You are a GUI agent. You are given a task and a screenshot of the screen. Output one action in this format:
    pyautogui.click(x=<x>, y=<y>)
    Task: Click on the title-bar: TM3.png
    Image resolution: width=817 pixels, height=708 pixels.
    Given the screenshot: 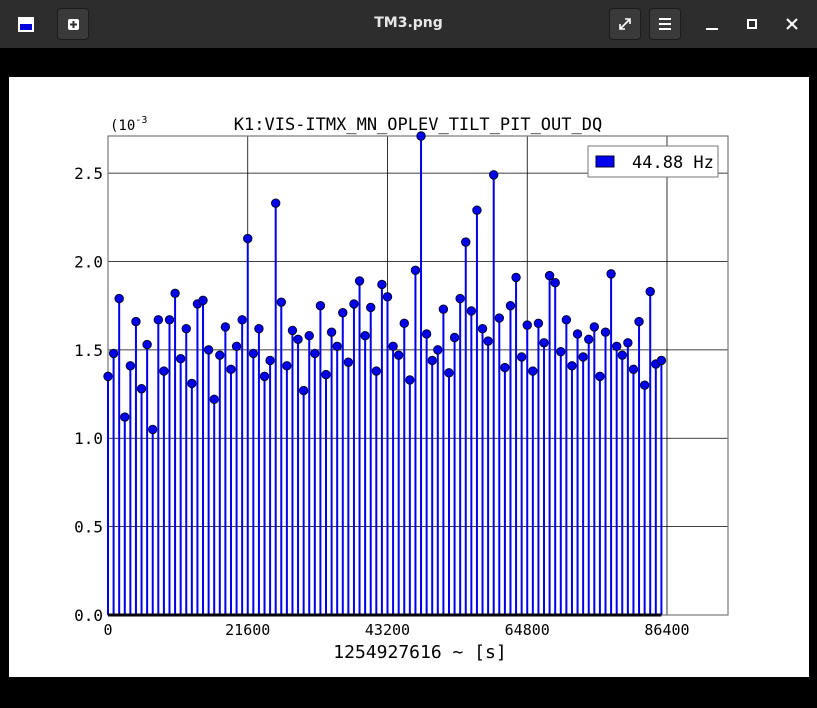 What is the action you would take?
    pyautogui.click(x=408, y=24)
    